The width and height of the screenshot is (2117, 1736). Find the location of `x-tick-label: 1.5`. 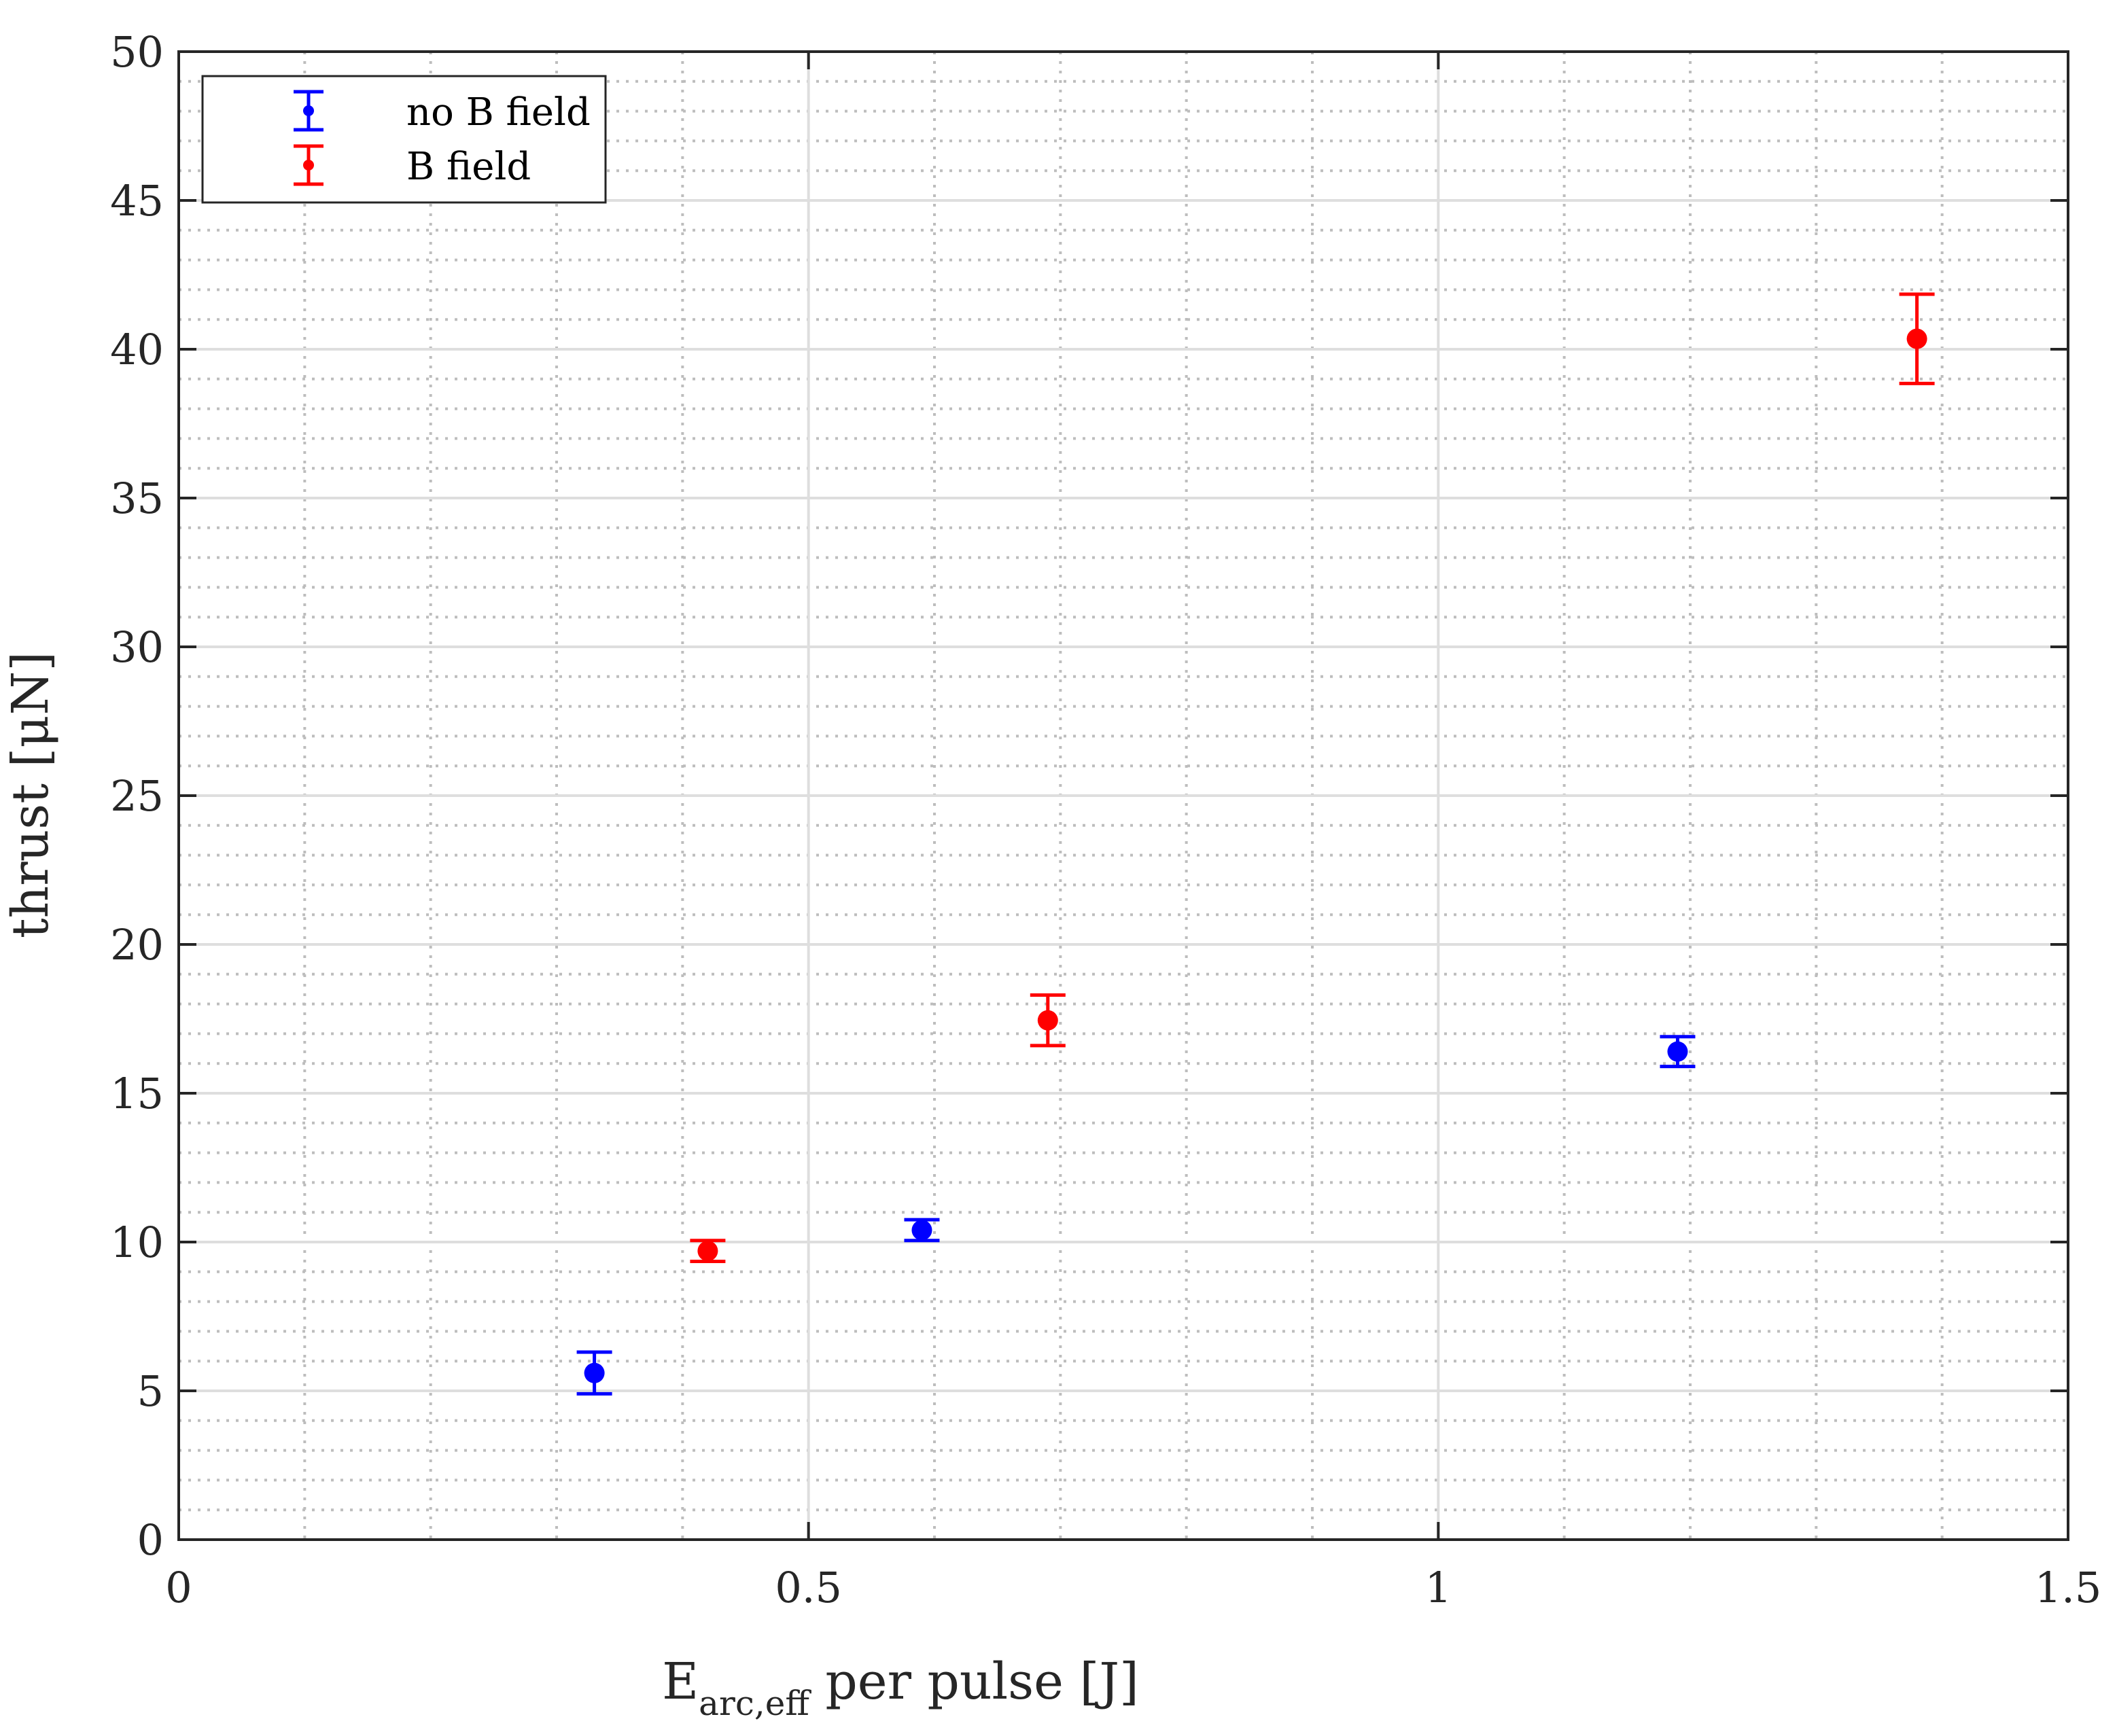

x-tick-label: 1.5 is located at coordinates (2068, 1587).